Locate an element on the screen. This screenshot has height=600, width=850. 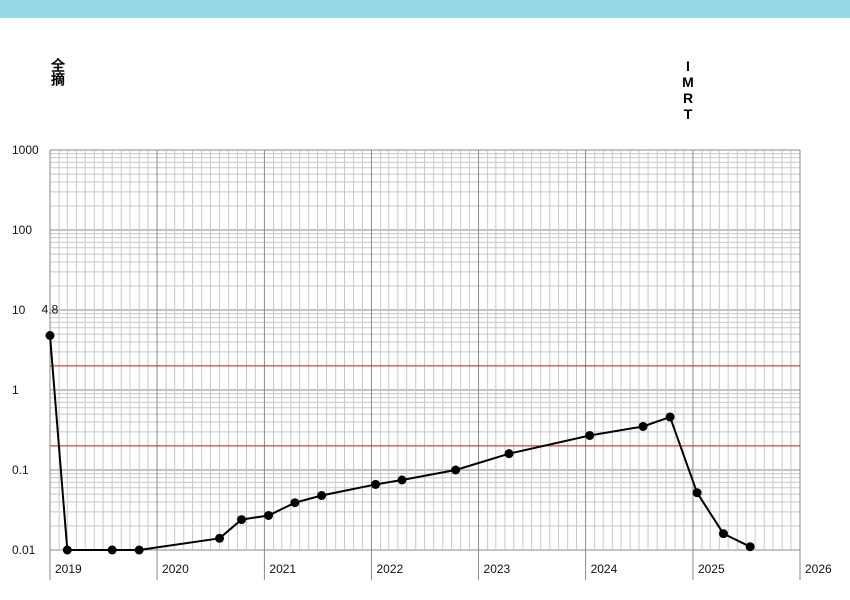
chart-annotations: 4.8 is located at coordinates (50, 310).